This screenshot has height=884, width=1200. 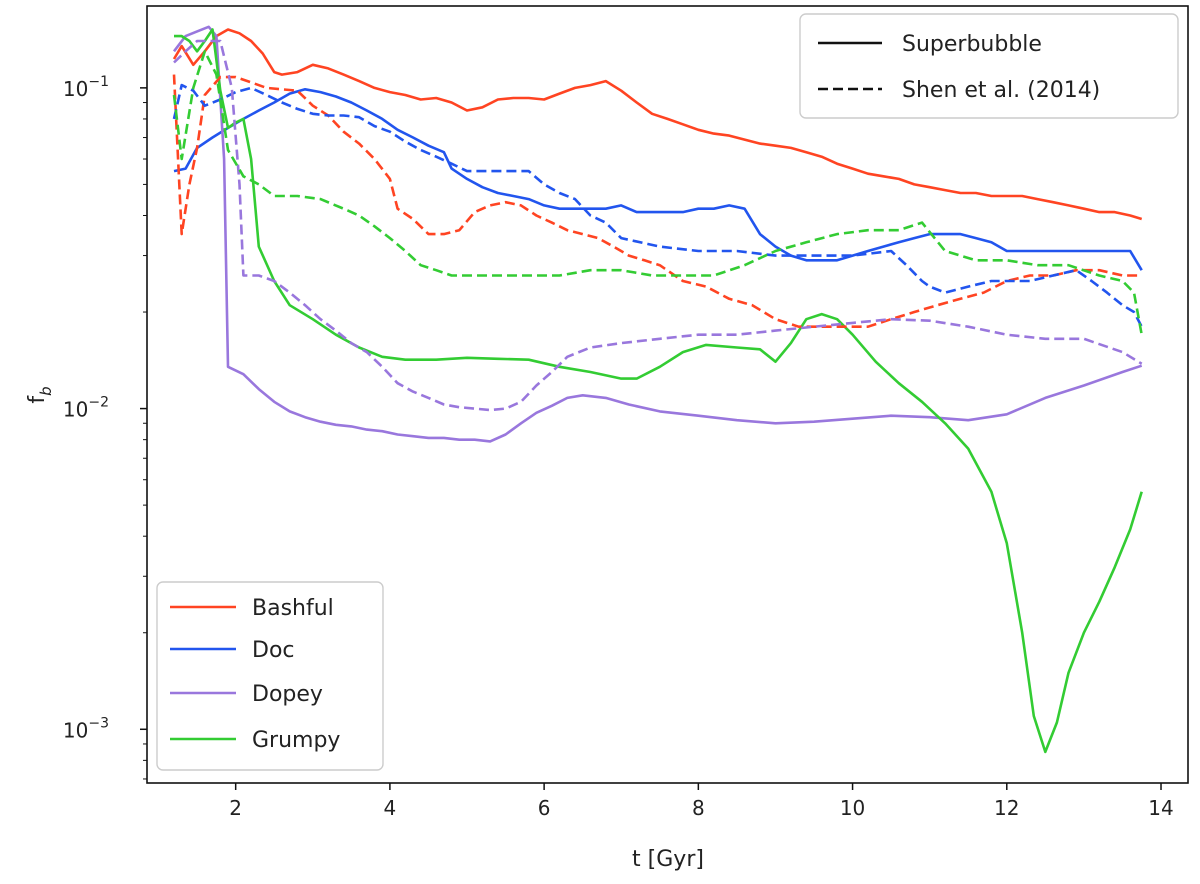 I want to click on legend-label-superbubble: Superbubble, so click(x=972, y=44).